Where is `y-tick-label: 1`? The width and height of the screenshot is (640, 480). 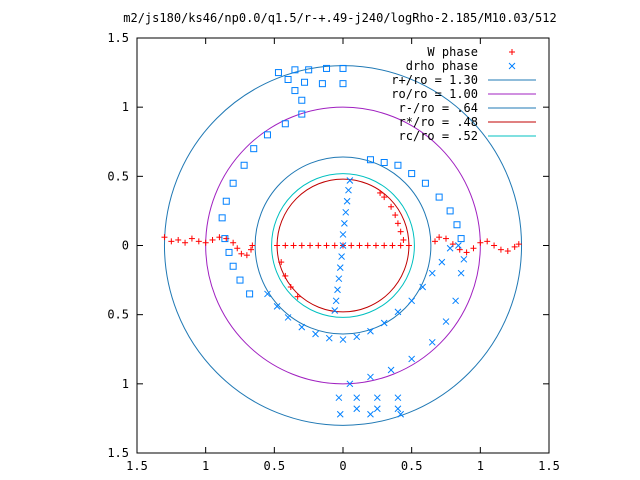 y-tick-label: 1 is located at coordinates (125, 107).